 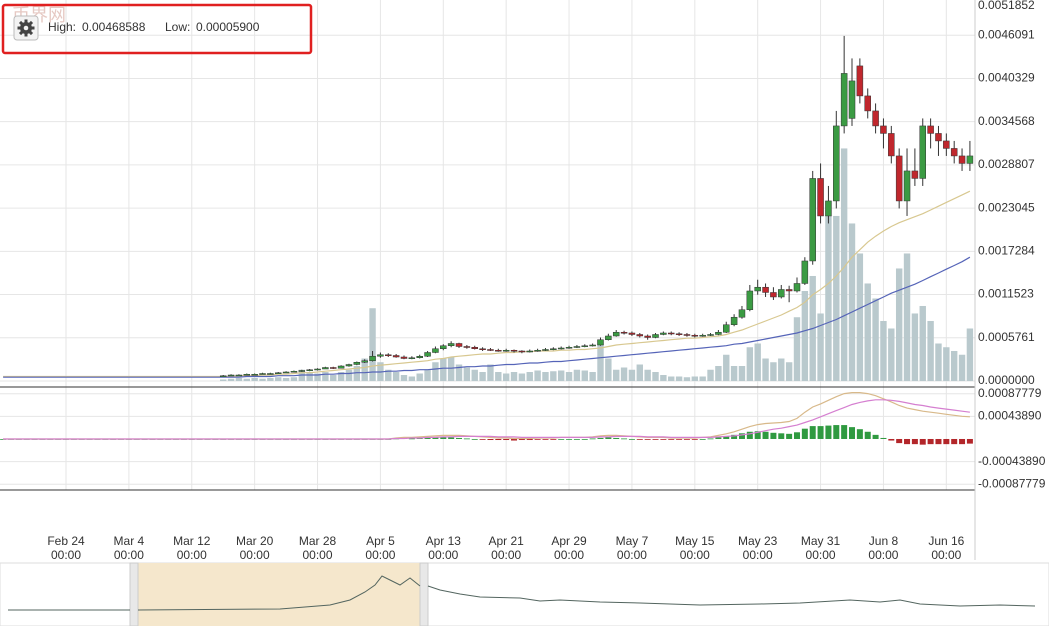 What do you see at coordinates (62, 27) in the screenshot?
I see `high-label: High:` at bounding box center [62, 27].